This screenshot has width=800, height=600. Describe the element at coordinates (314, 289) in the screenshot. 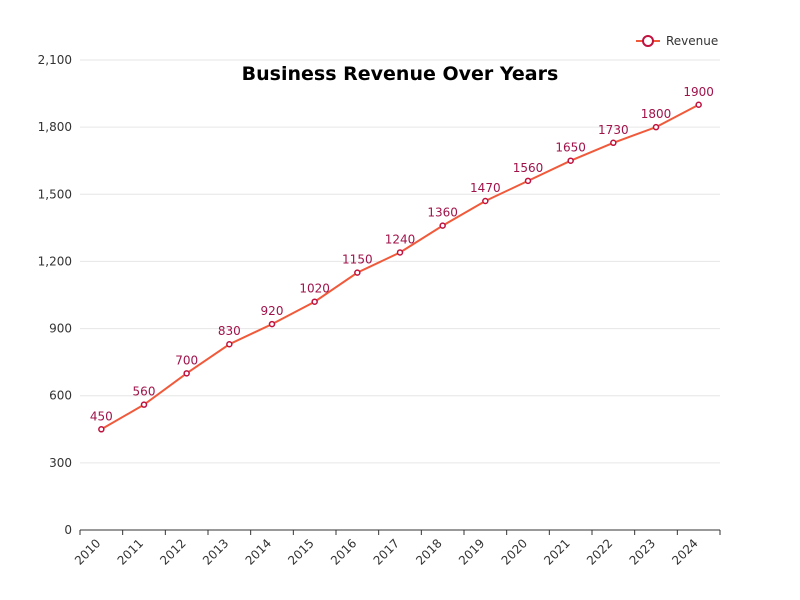

I see `data-label: 1020` at that location.